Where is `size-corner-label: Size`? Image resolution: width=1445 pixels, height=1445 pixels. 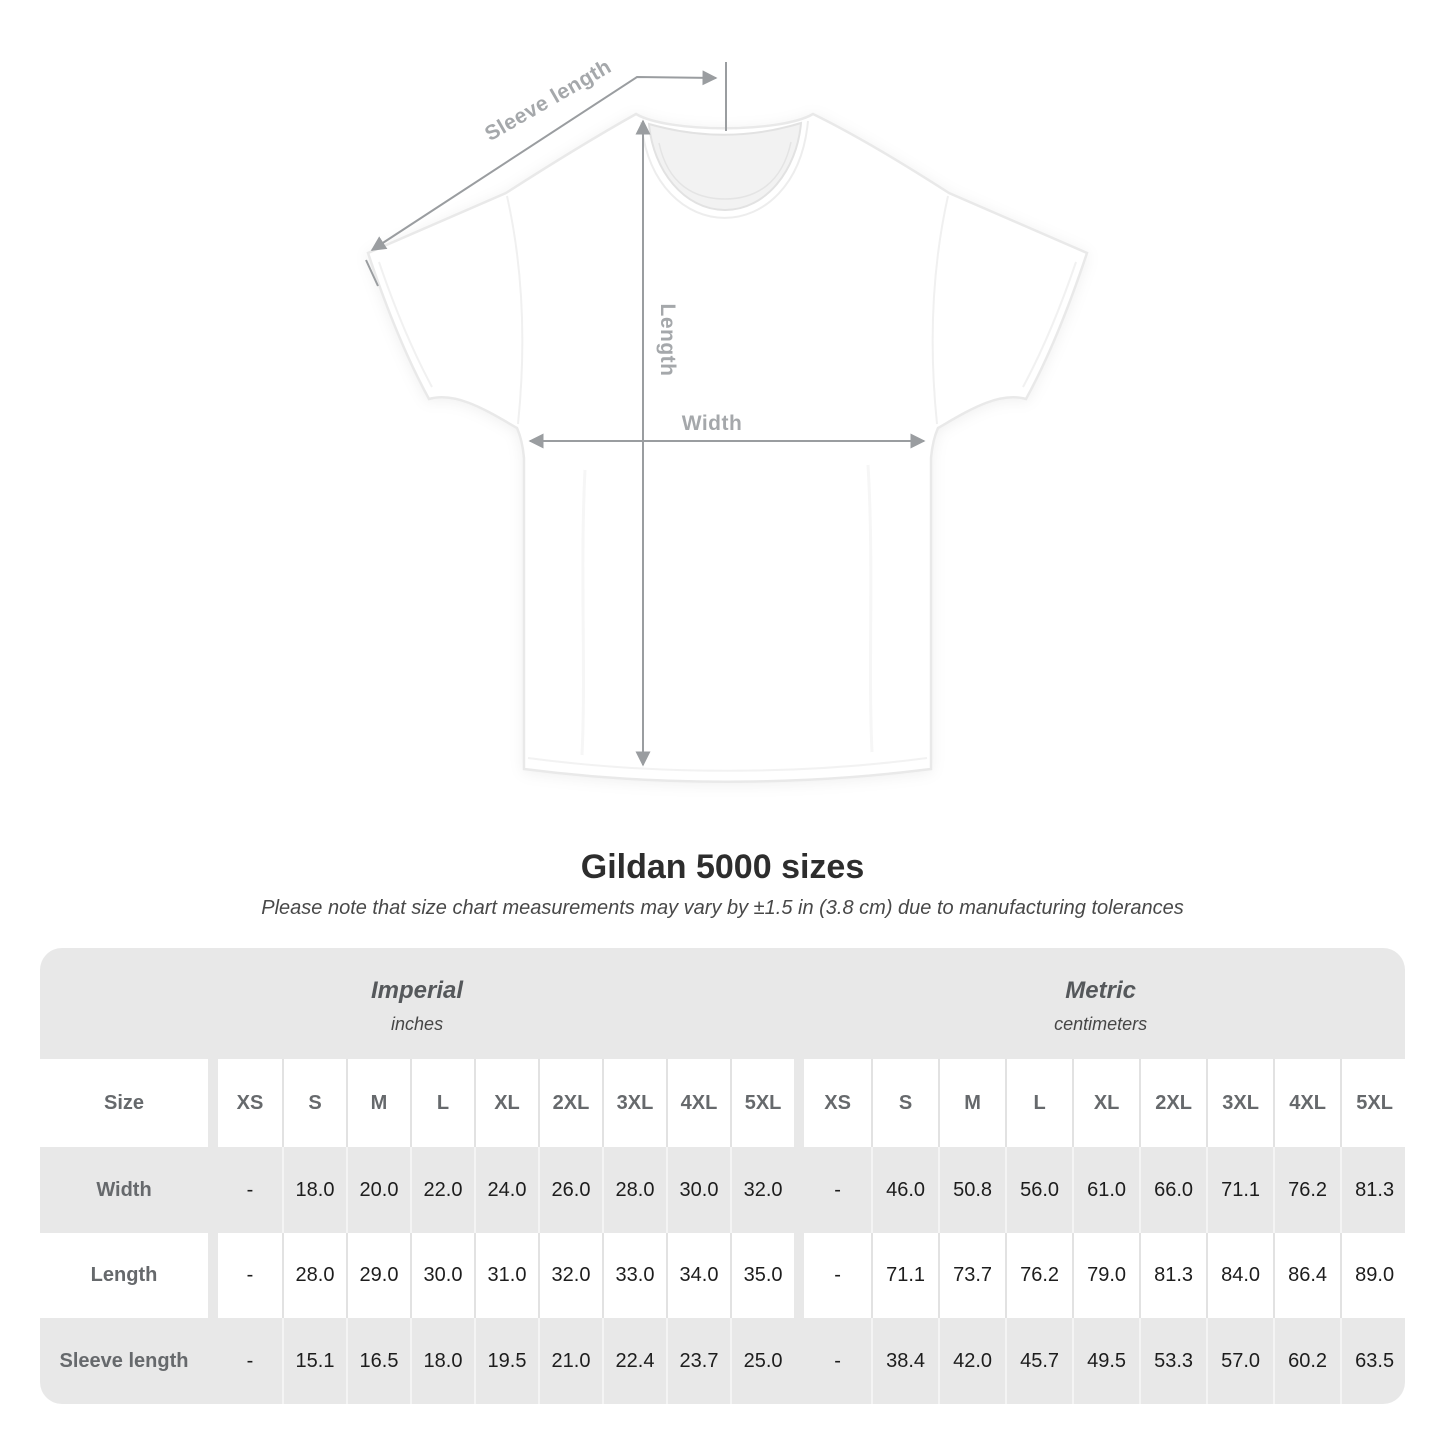
size-corner-label: Size is located at coordinates (124, 1103).